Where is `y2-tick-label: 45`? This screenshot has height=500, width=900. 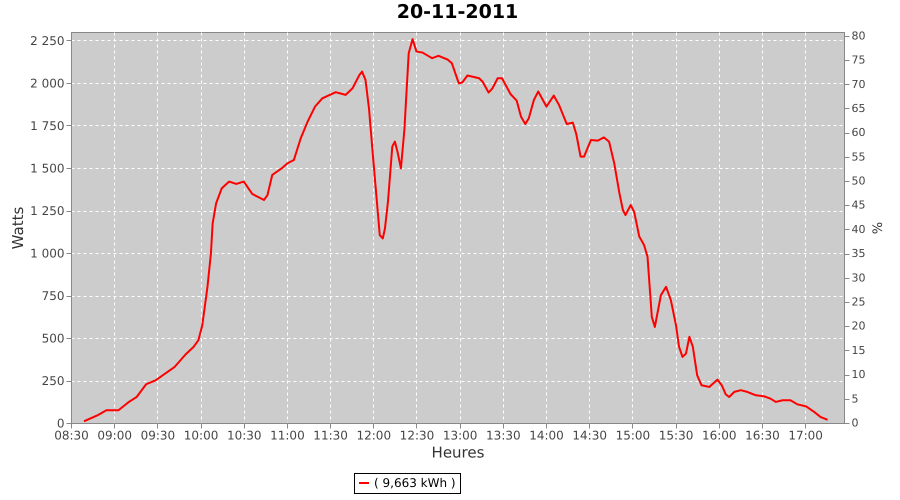
y2-tick-label: 45 is located at coordinates (859, 205).